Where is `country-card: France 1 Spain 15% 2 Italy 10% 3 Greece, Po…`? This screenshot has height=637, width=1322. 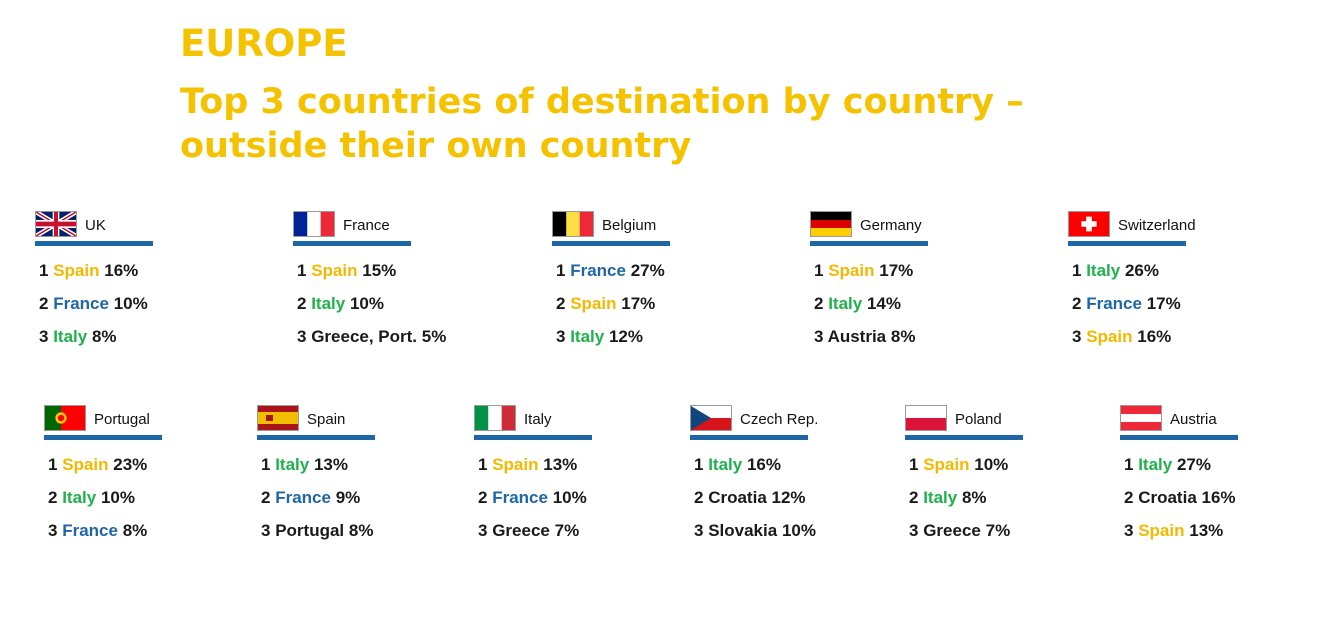
country-card: France 1 Spain 15% 2 Italy 10% 3 Greece, Po… is located at coordinates (393, 278).